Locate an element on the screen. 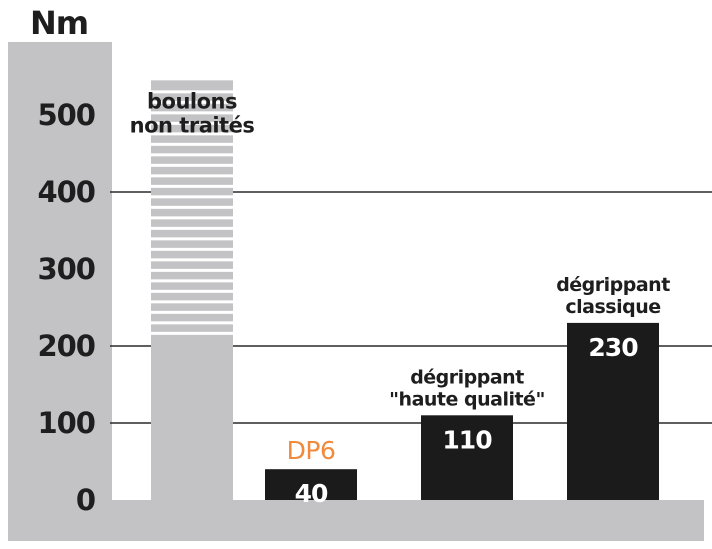  bar-dp6 is located at coordinates (311, 484).